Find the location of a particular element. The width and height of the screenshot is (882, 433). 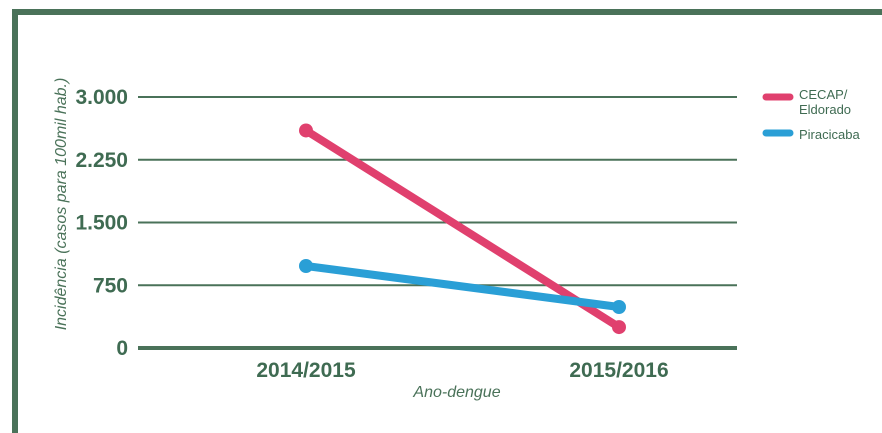

y-tick-label-2: 1.500 is located at coordinates (101, 223).